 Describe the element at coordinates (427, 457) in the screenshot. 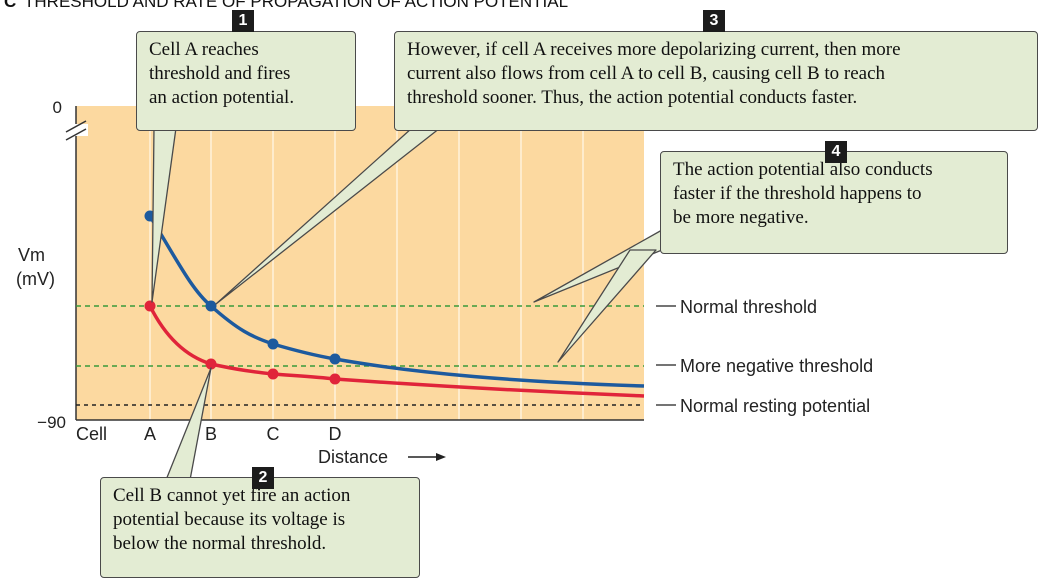

I see `arrow-right-icon` at that location.